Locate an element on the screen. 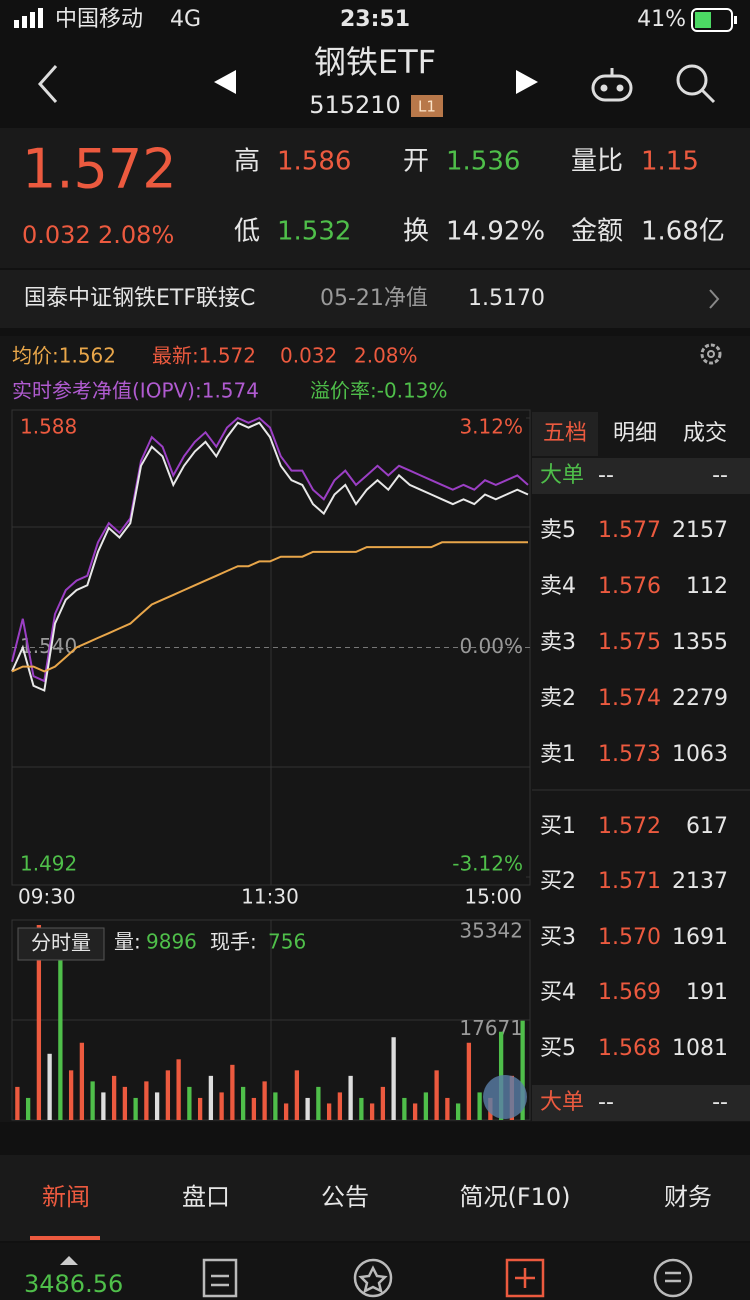 The height and width of the screenshot is (1300, 750). big-order-dash: -- is located at coordinates (720, 1102).